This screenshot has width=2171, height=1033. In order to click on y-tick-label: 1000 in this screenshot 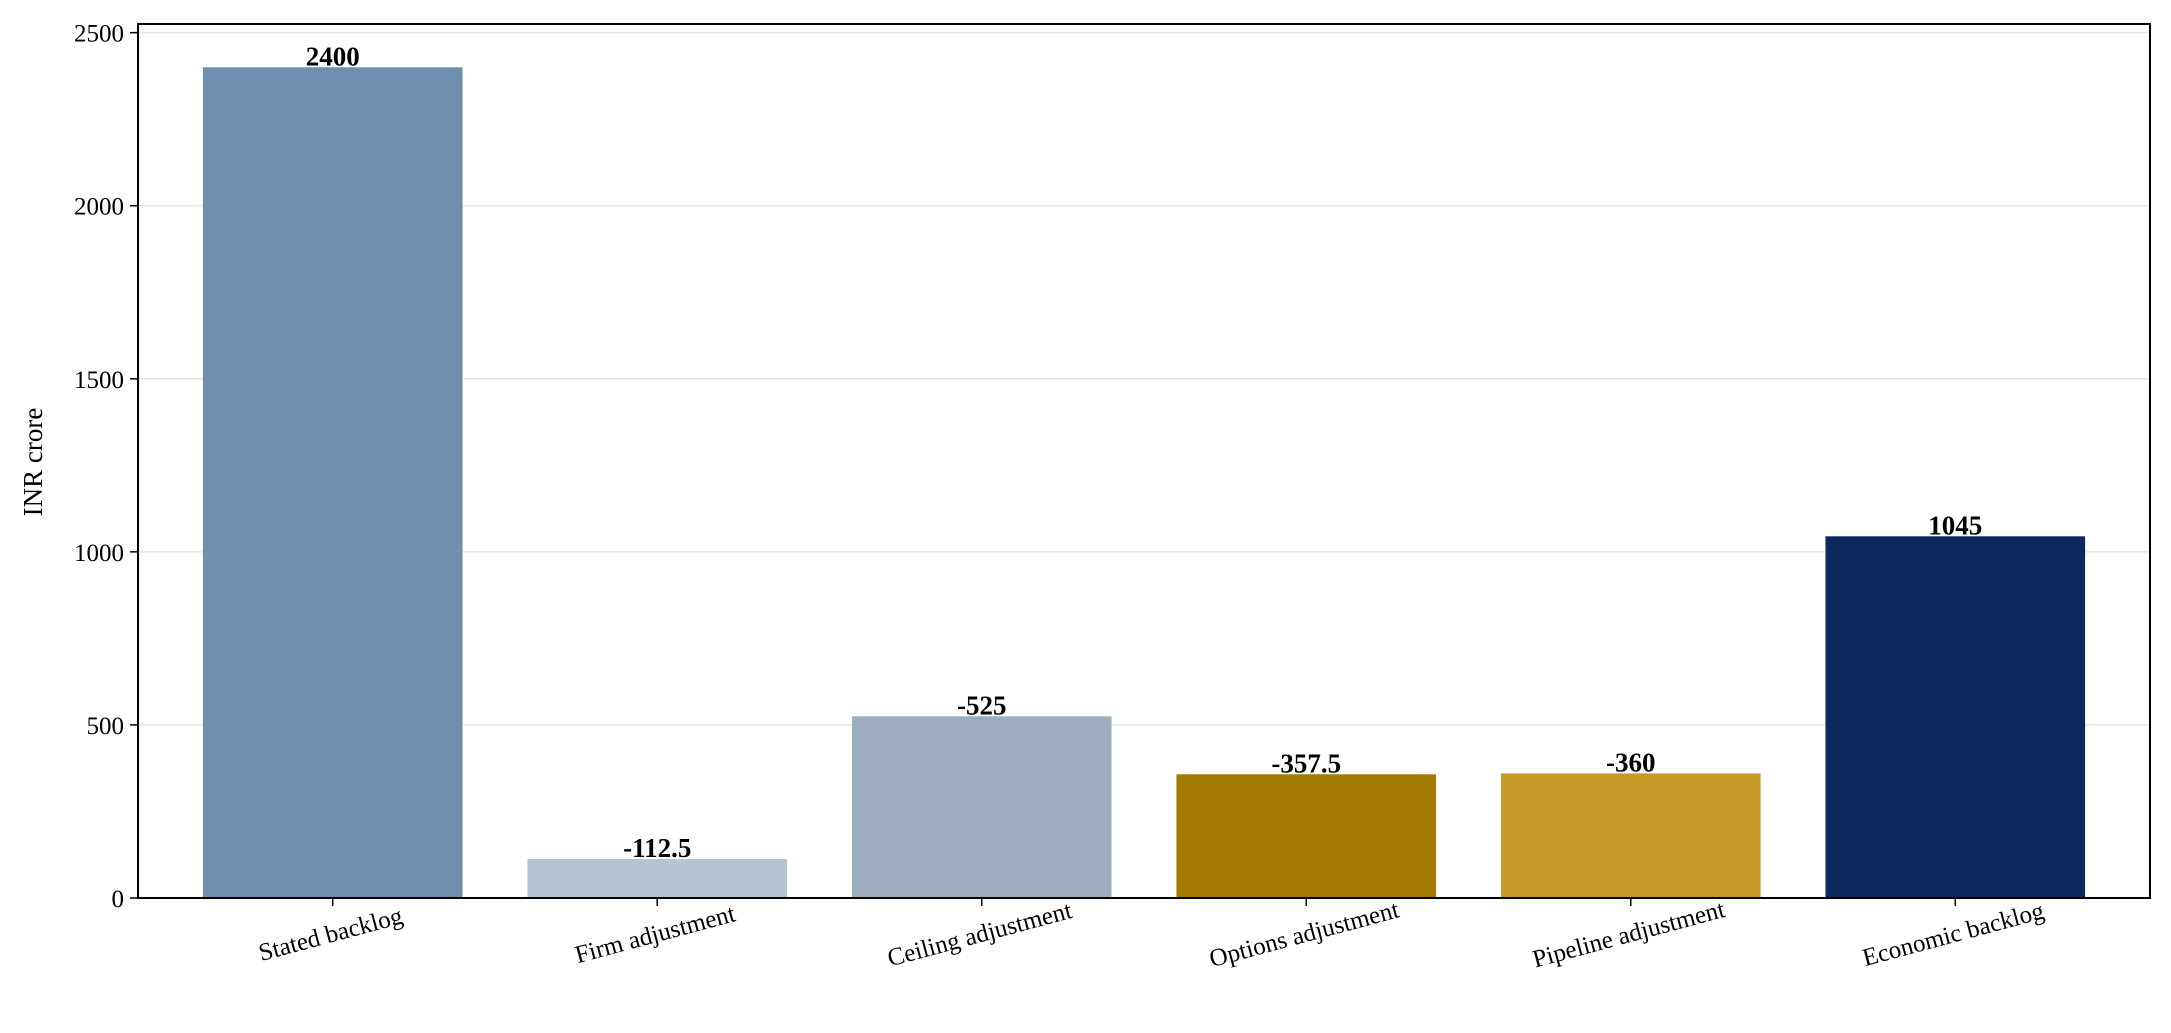, I will do `click(99, 553)`.